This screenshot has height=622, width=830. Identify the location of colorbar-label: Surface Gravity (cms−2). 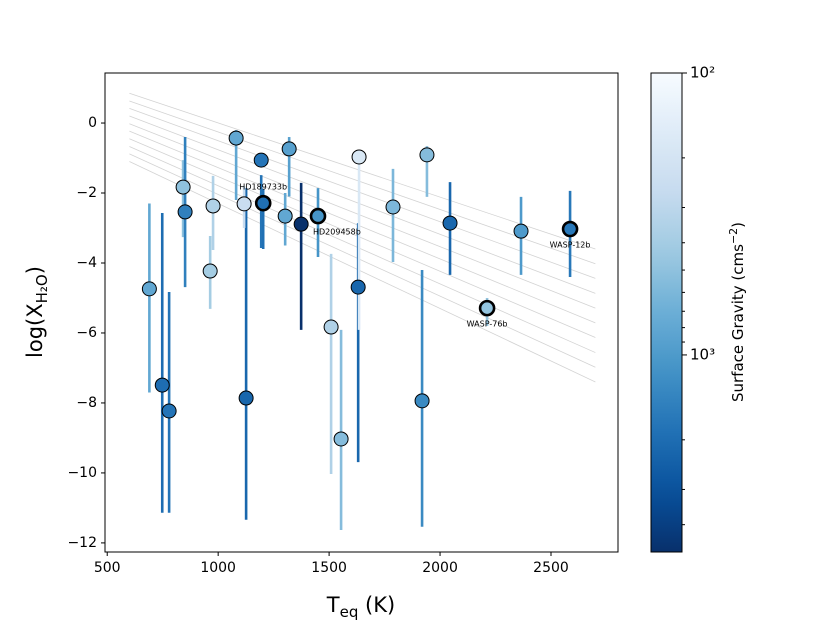
(737, 312).